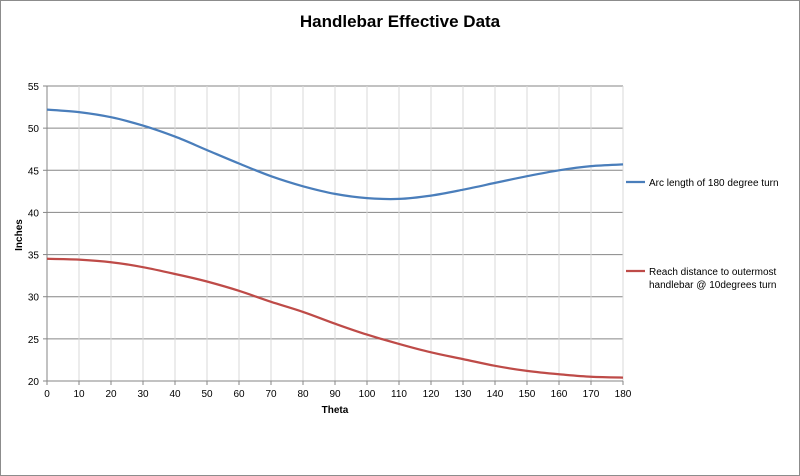 The width and height of the screenshot is (800, 476). What do you see at coordinates (400, 21) in the screenshot?
I see `chart-title: Handlebar Effective Data` at bounding box center [400, 21].